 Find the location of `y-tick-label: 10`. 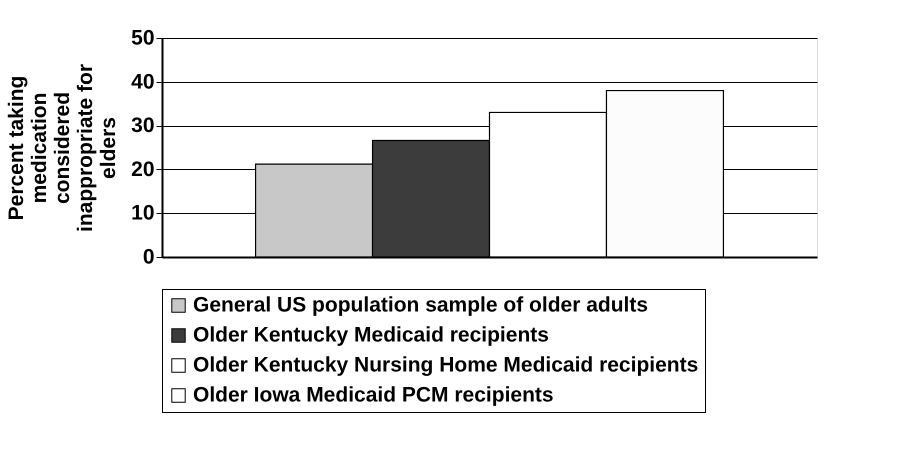

y-tick-label: 10 is located at coordinates (142, 213).